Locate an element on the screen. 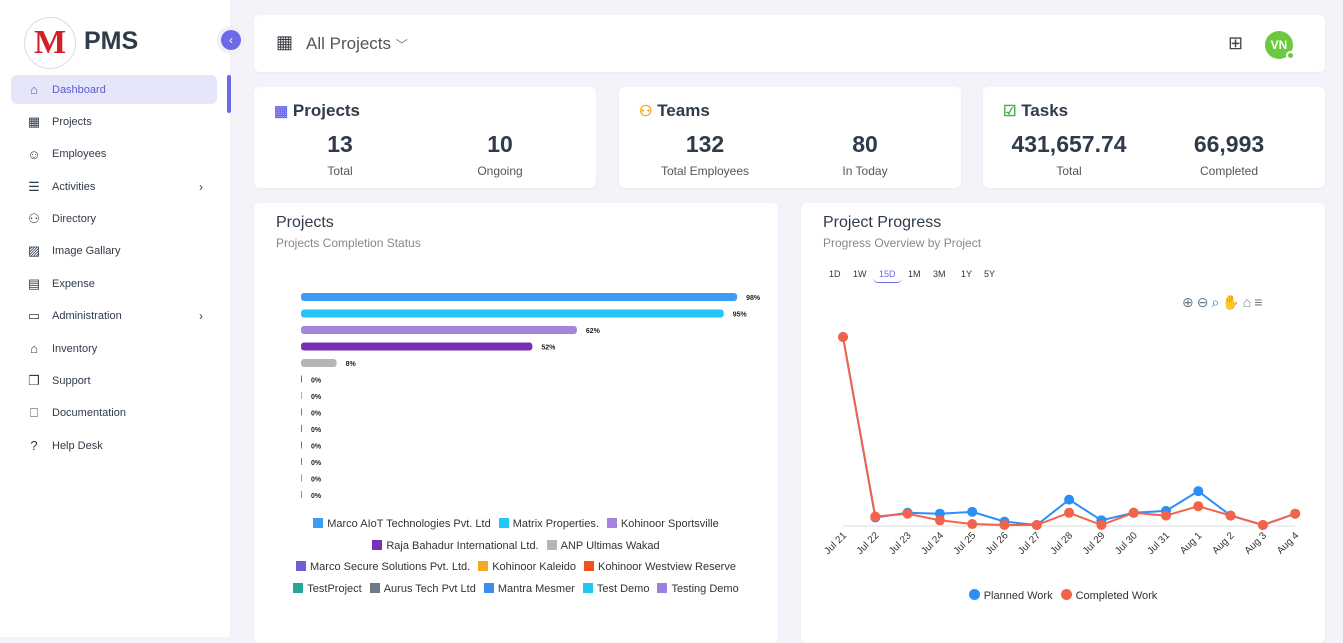  range-button-1y: 1Y is located at coordinates (967, 274).